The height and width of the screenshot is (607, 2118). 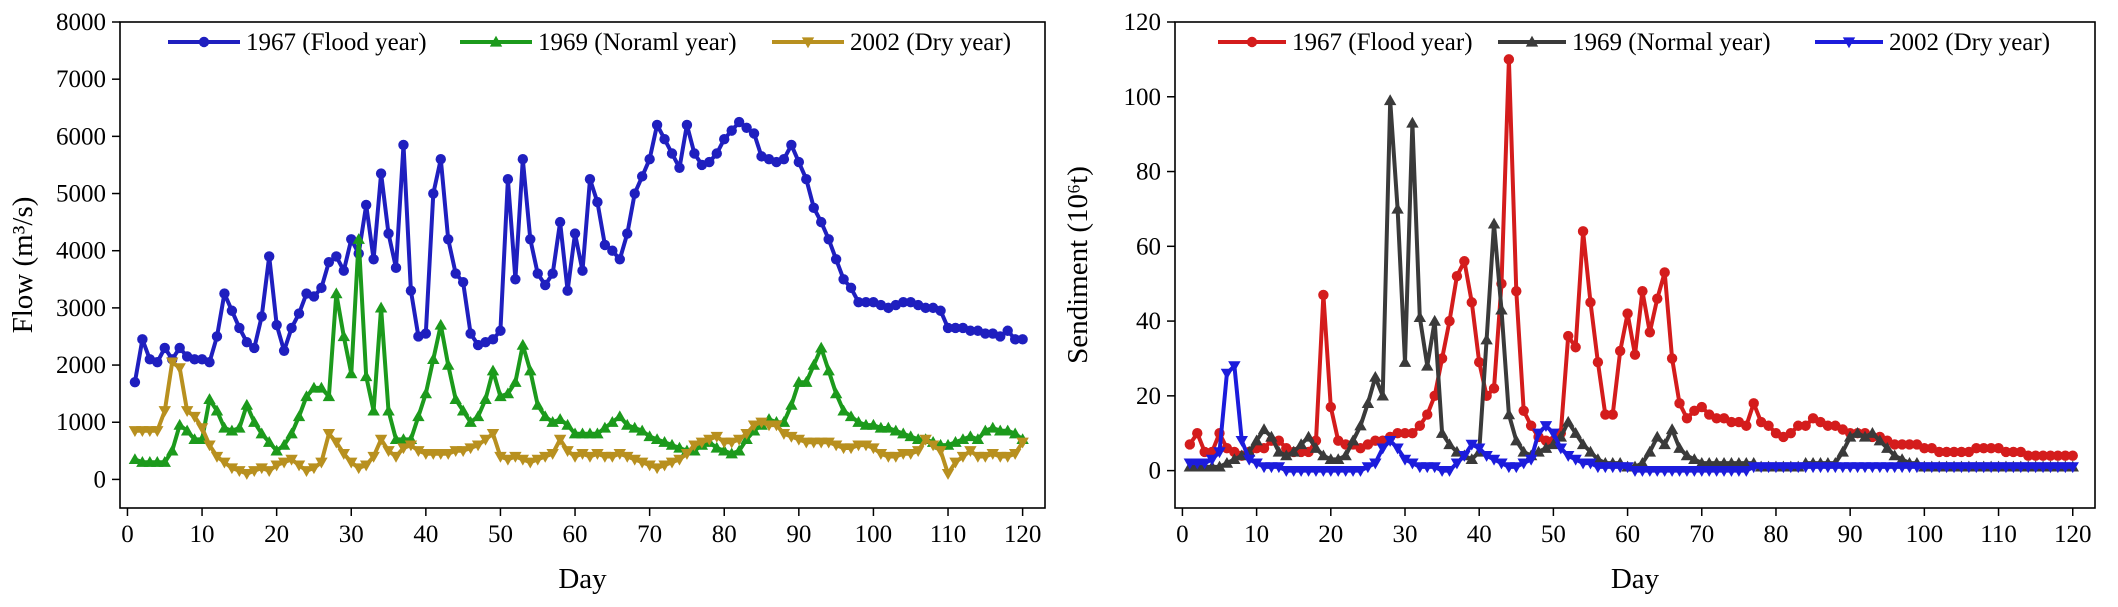 I want to click on y-tick-label: 20, so click(x=1148, y=396).